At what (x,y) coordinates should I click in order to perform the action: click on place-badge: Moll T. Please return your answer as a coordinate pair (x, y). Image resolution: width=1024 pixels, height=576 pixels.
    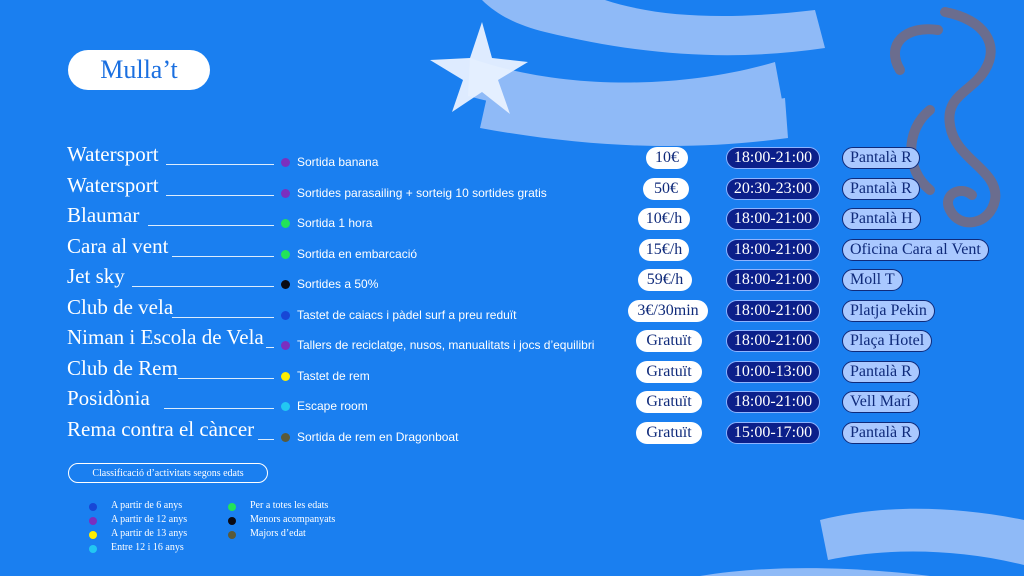
    Looking at the image, I should click on (872, 280).